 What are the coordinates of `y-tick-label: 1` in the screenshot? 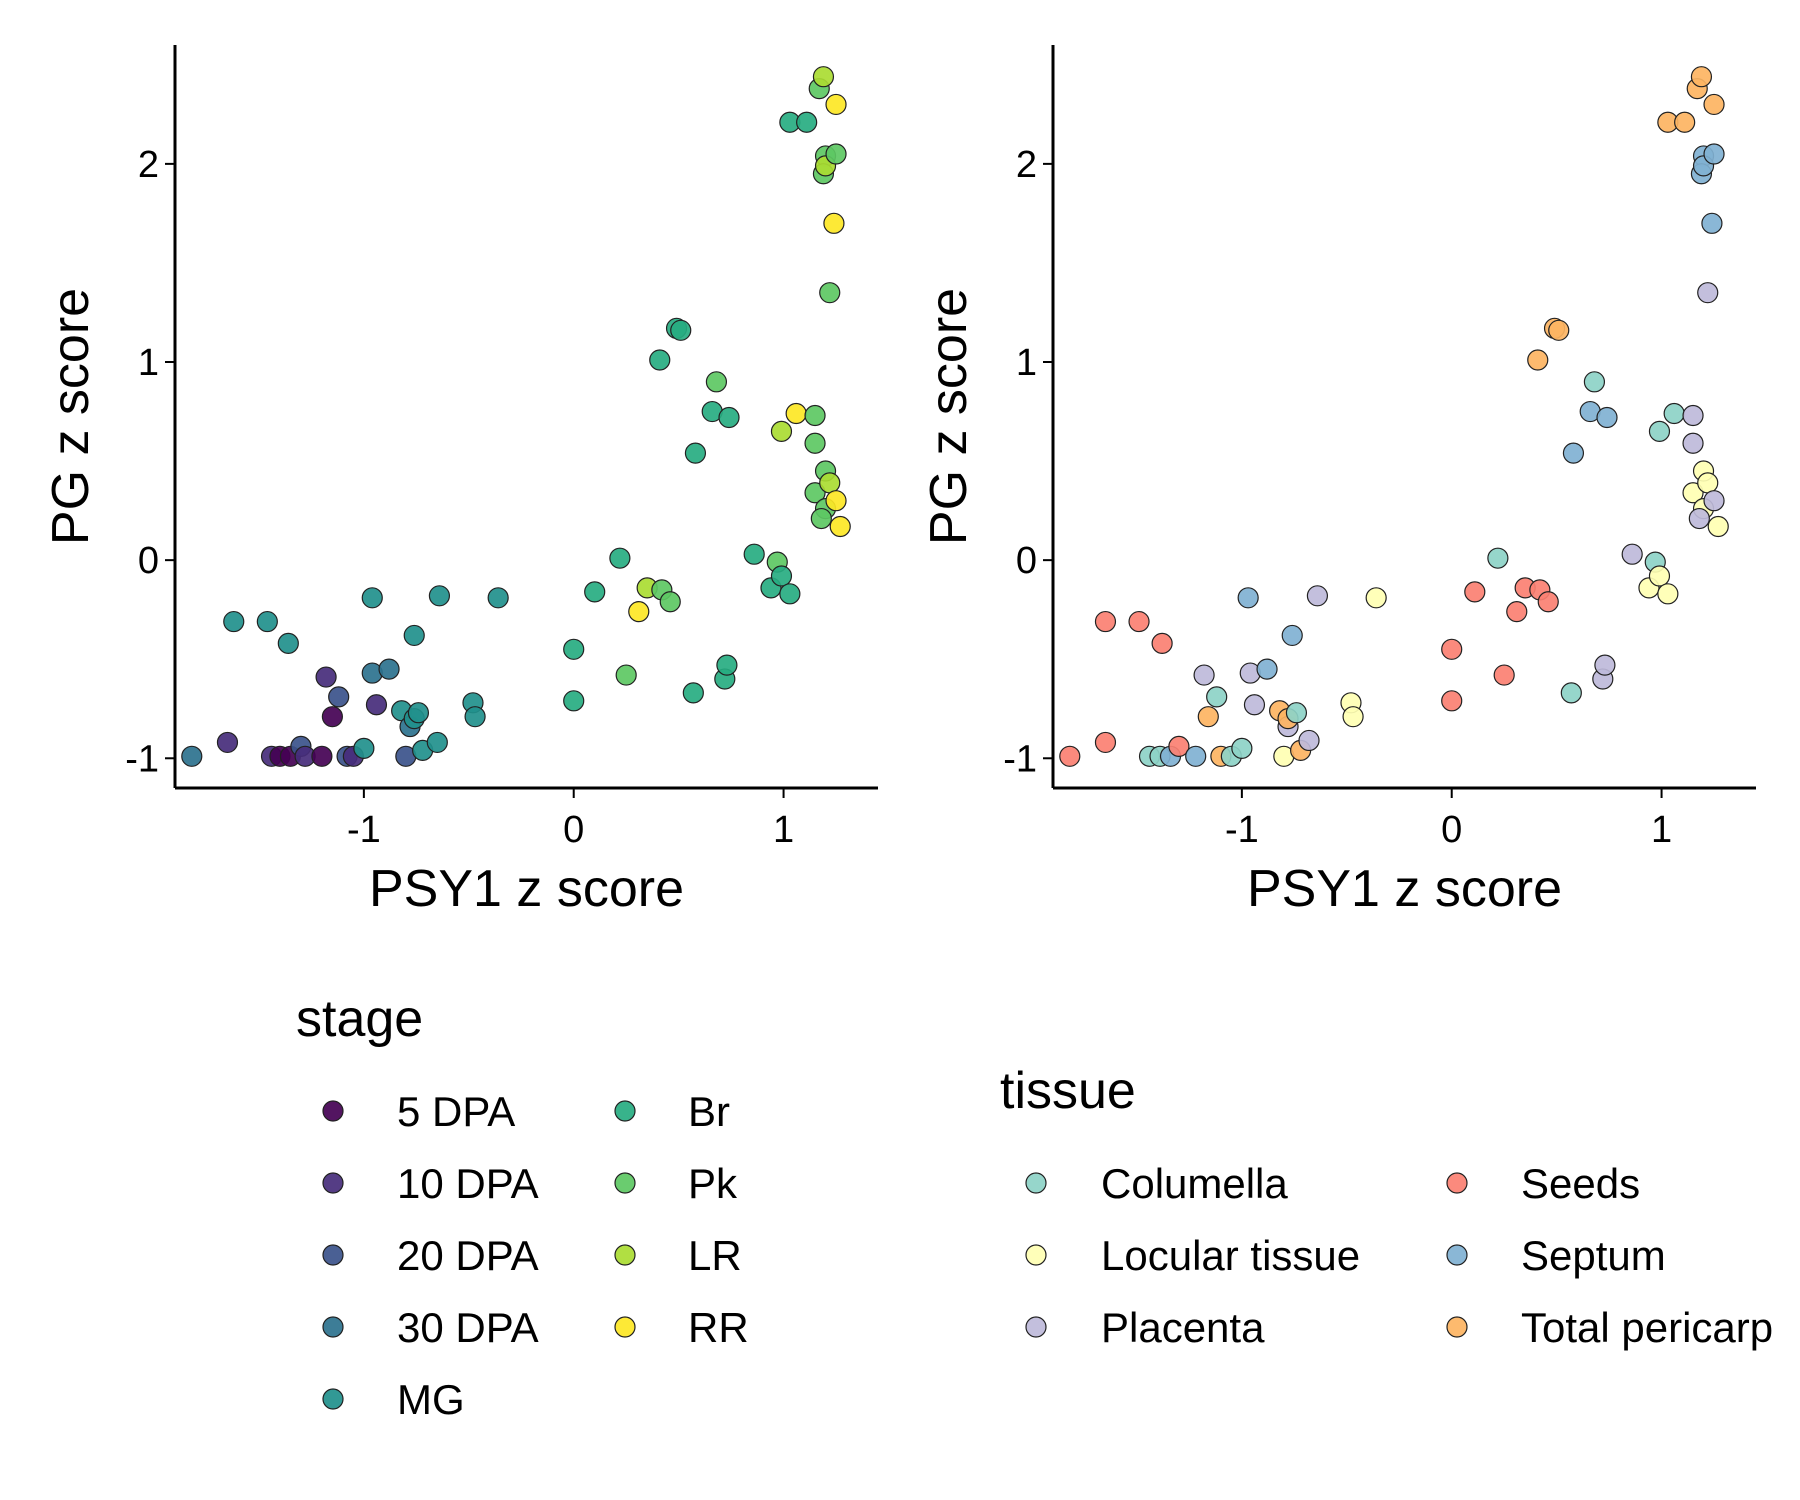 It's located at (1026, 363).